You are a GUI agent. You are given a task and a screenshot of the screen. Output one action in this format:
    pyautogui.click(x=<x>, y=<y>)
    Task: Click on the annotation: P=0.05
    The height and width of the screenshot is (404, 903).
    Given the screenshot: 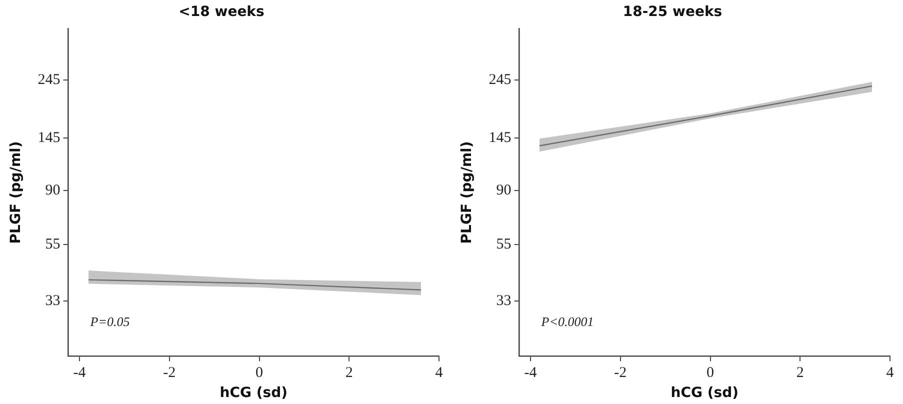 What is the action you would take?
    pyautogui.click(x=109, y=322)
    